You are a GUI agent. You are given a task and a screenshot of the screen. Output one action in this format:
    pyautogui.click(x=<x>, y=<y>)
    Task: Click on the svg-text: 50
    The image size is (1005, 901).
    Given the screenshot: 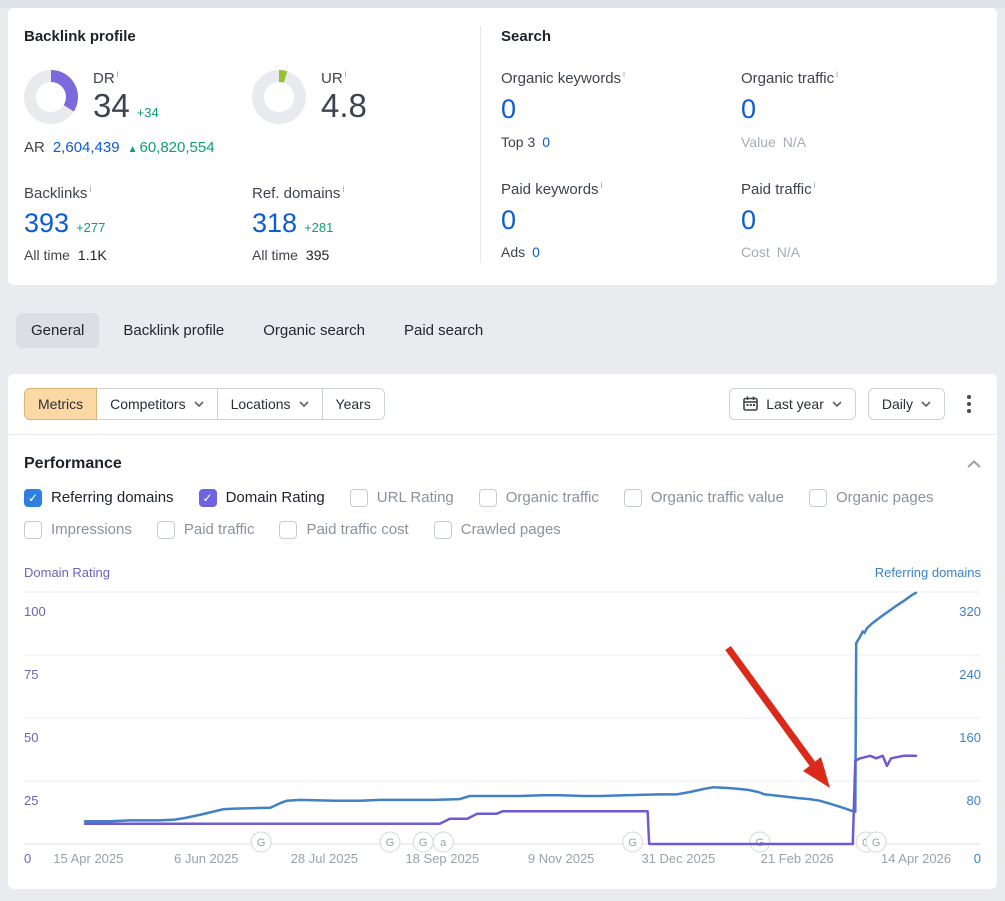 What is the action you would take?
    pyautogui.click(x=31, y=737)
    